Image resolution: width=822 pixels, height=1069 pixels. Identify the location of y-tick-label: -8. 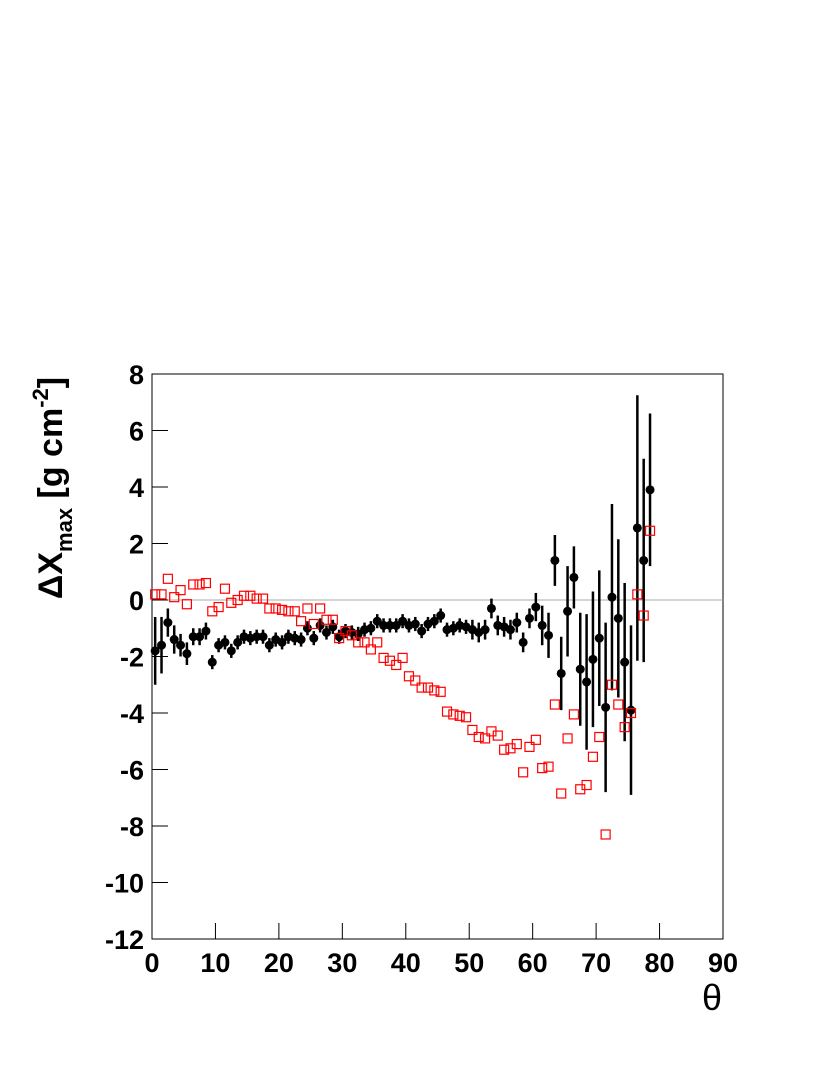
(132, 827).